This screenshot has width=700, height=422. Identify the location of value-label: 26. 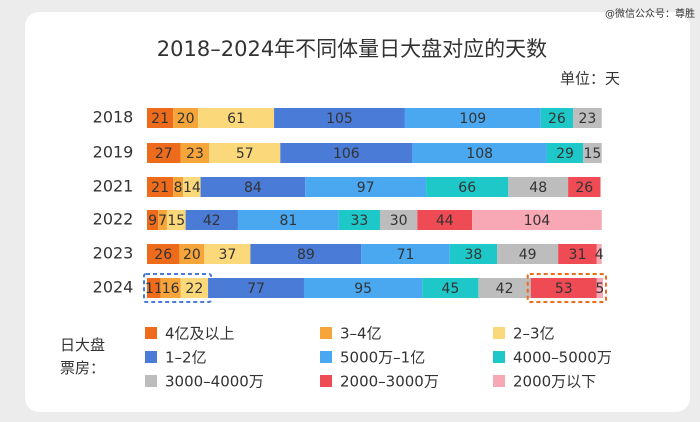
(163, 255).